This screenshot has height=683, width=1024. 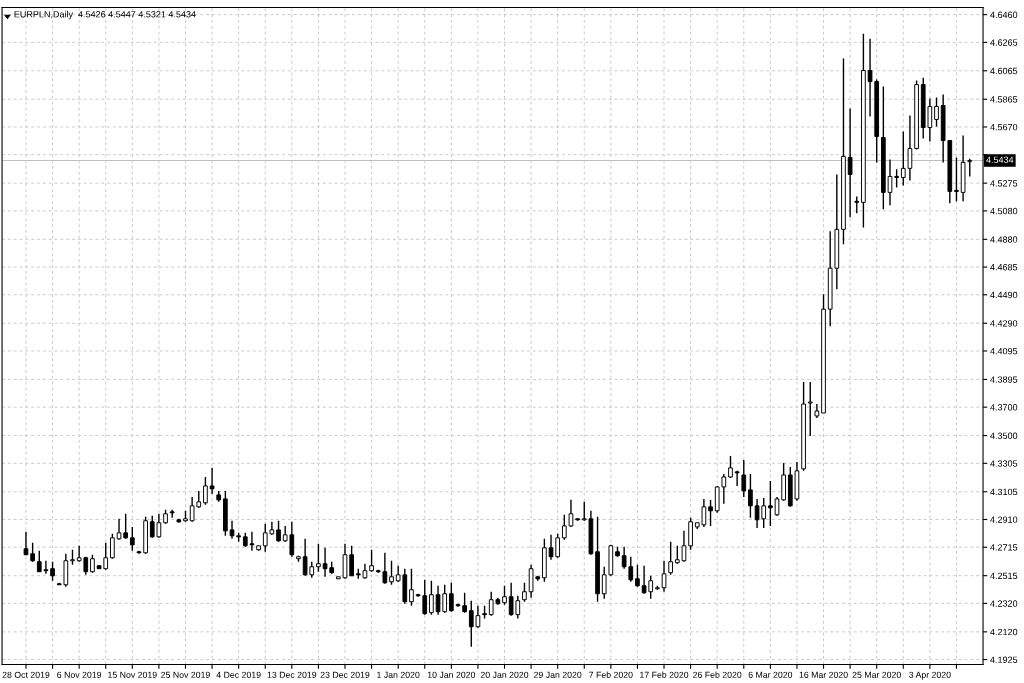 I want to click on x-tick-label: 20 Jan 2020, so click(x=504, y=674).